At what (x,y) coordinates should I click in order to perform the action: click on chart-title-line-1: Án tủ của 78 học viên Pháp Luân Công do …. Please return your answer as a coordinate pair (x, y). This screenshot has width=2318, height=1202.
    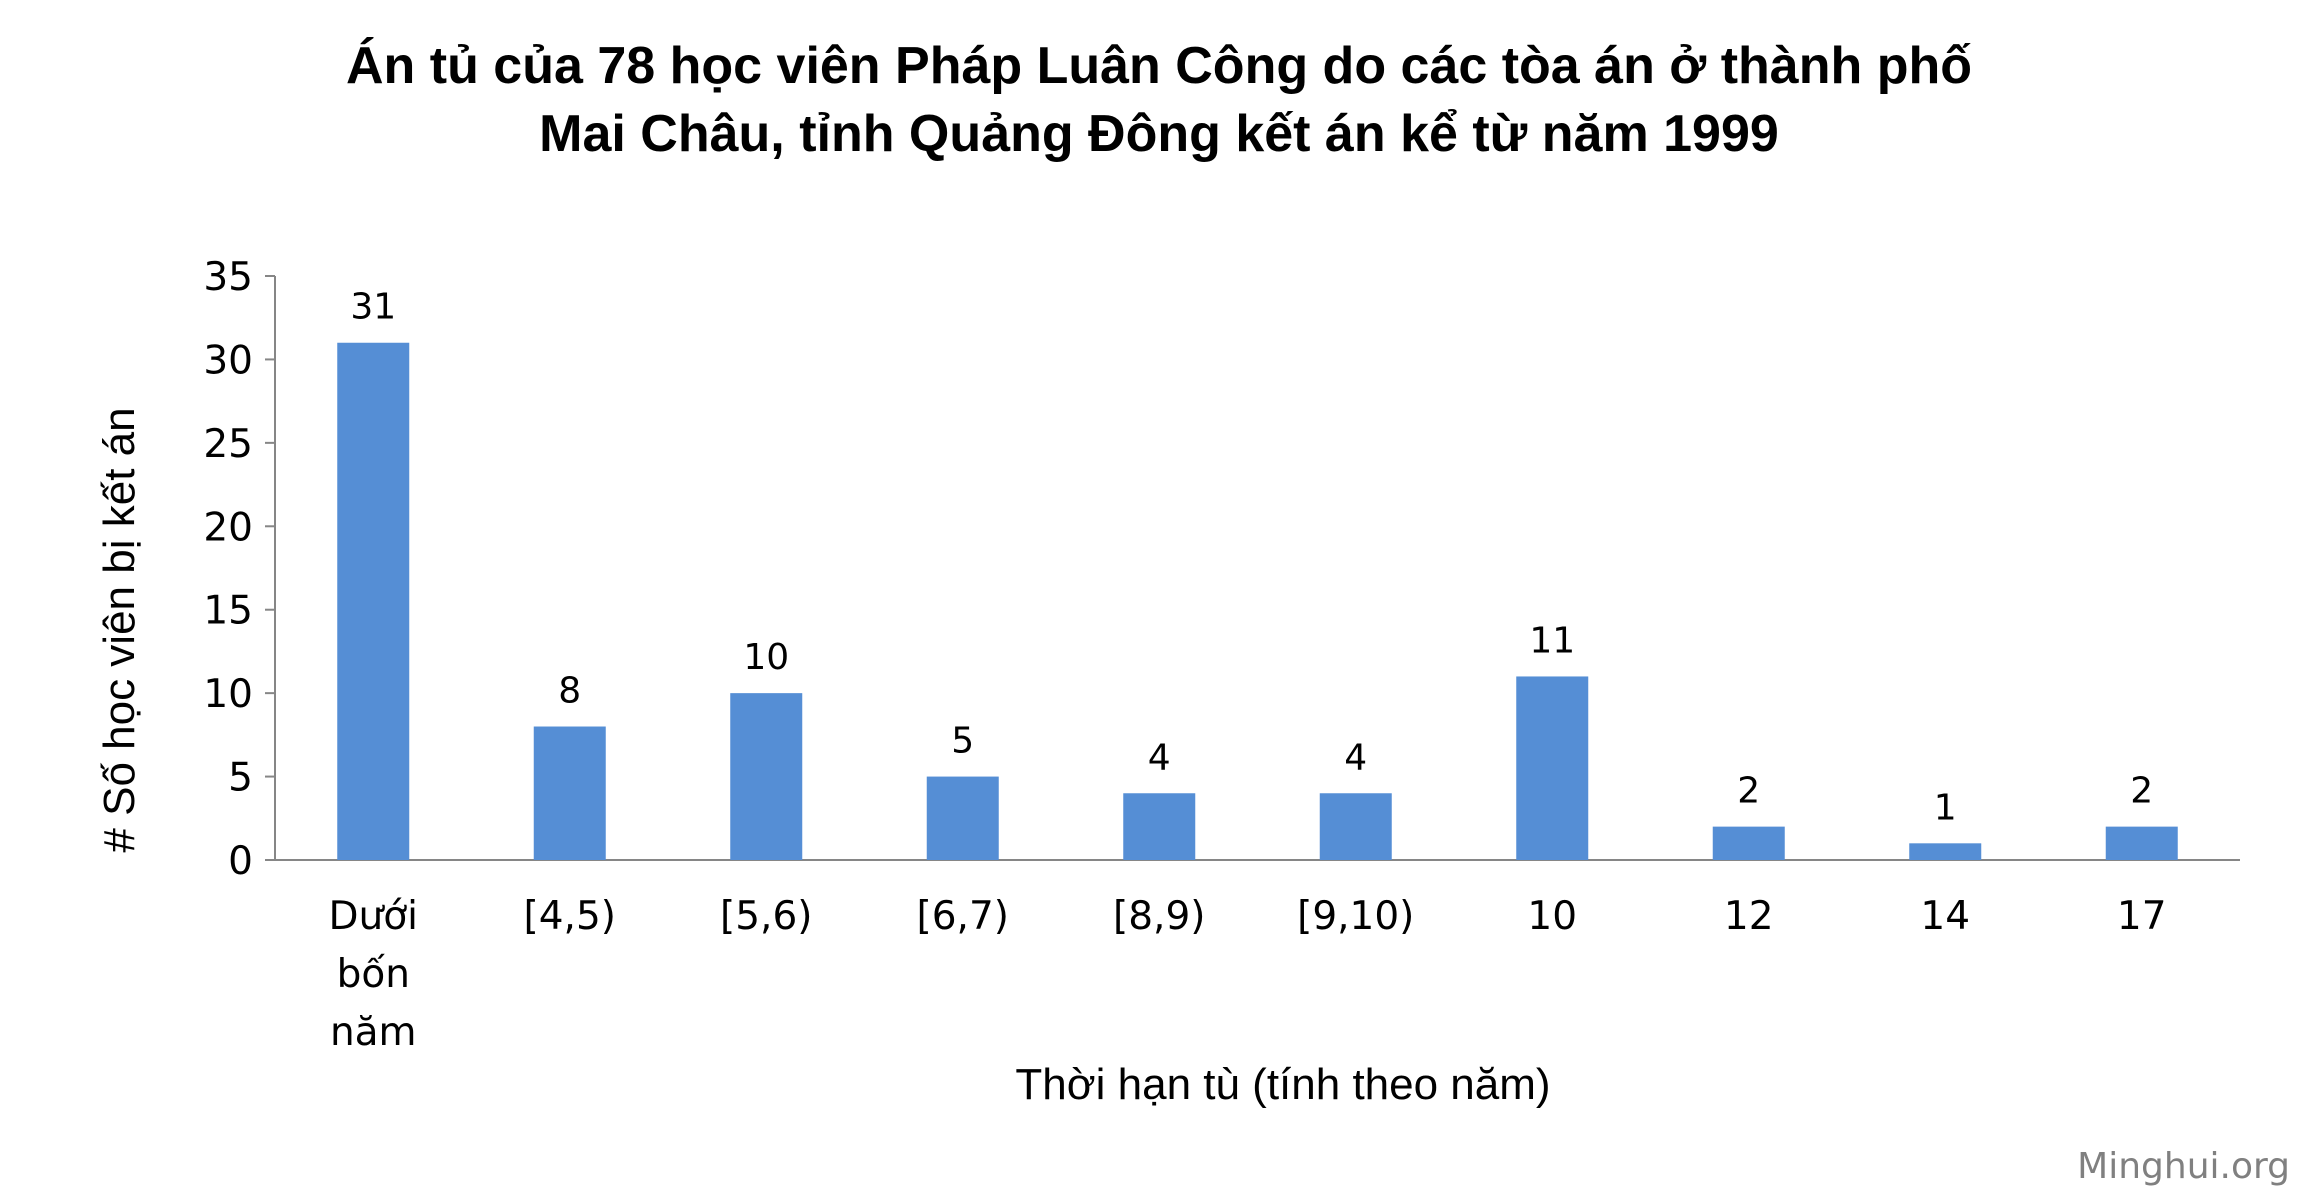
    Looking at the image, I should click on (1159, 66).